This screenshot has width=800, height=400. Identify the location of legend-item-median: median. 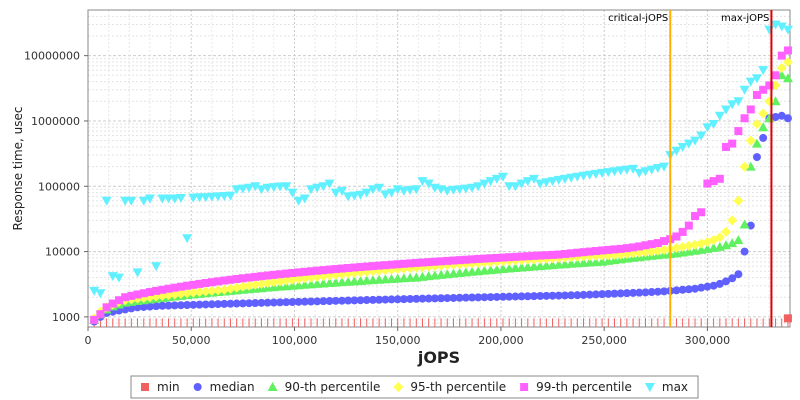
(224, 387).